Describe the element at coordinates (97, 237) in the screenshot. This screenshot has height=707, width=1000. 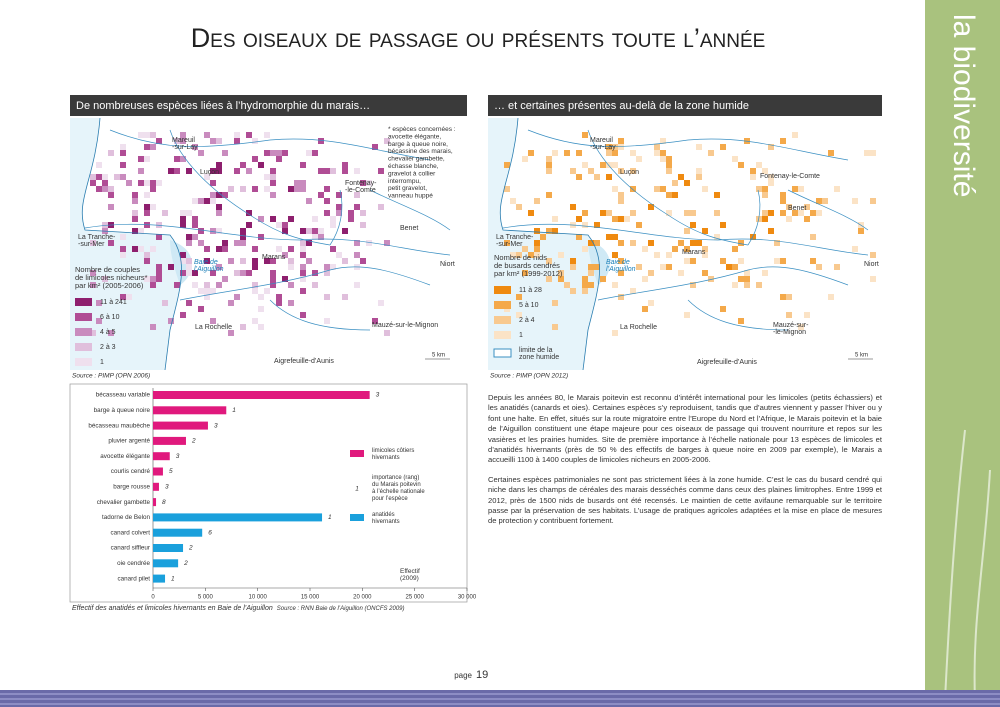
I see `place-name-line: La Tranche-` at that location.